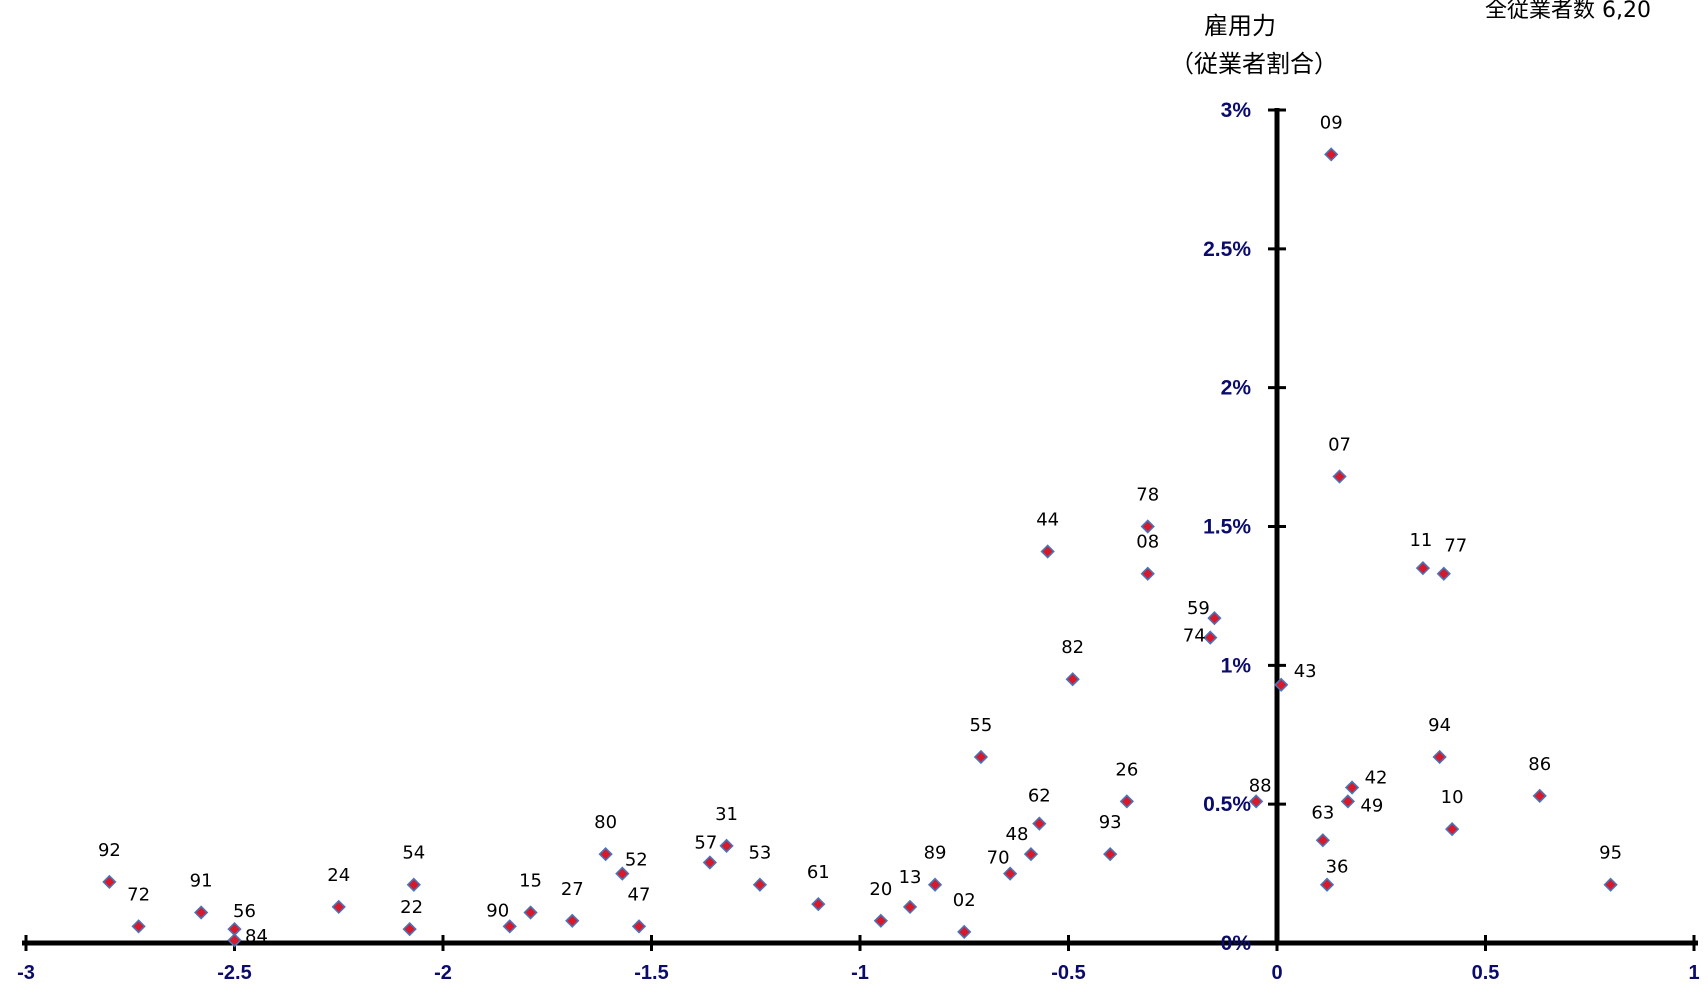 The height and width of the screenshot is (996, 1708). I want to click on point-label: 62, so click(1039, 796).